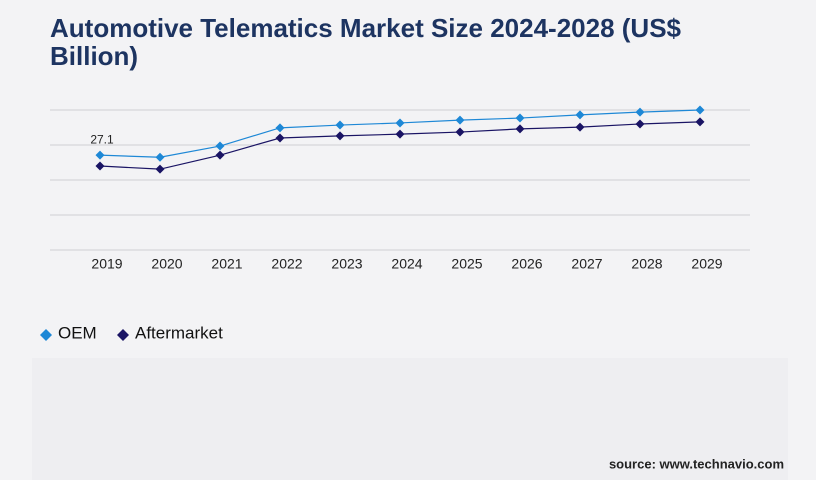 Image resolution: width=816 pixels, height=480 pixels. I want to click on series-line, so click(400, 145).